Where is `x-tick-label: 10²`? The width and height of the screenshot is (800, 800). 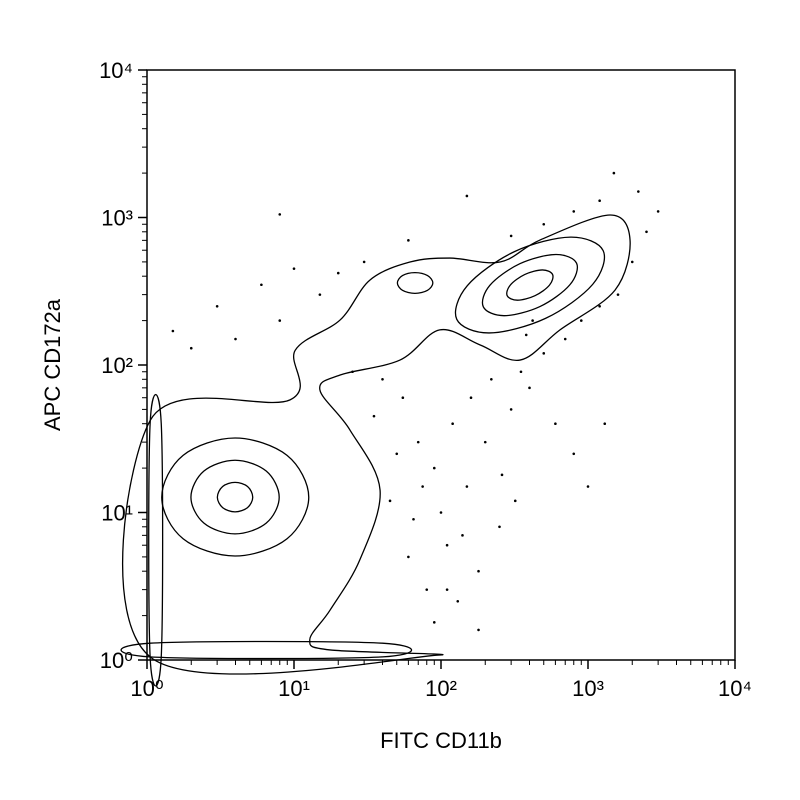
x-tick-label: 10² is located at coordinates (441, 688).